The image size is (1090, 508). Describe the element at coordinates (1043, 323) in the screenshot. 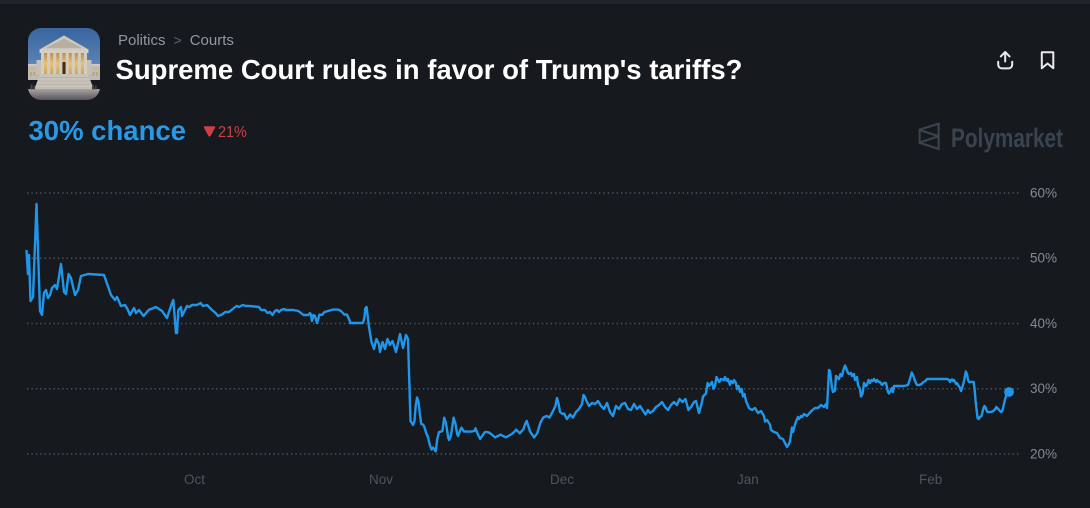

I see `svg-text: 40%` at that location.